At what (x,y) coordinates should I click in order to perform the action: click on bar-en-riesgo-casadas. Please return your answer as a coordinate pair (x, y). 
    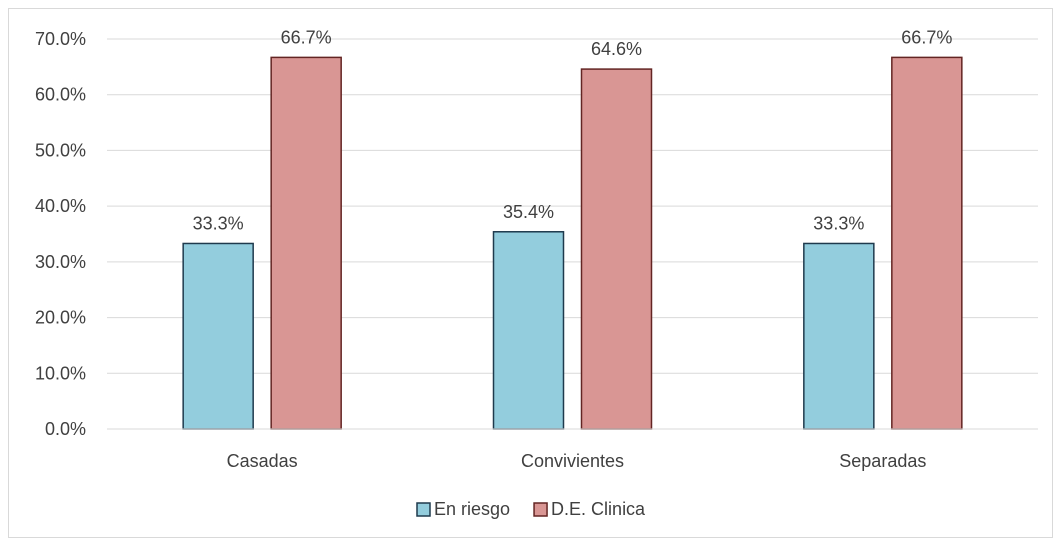
    Looking at the image, I should click on (218, 336).